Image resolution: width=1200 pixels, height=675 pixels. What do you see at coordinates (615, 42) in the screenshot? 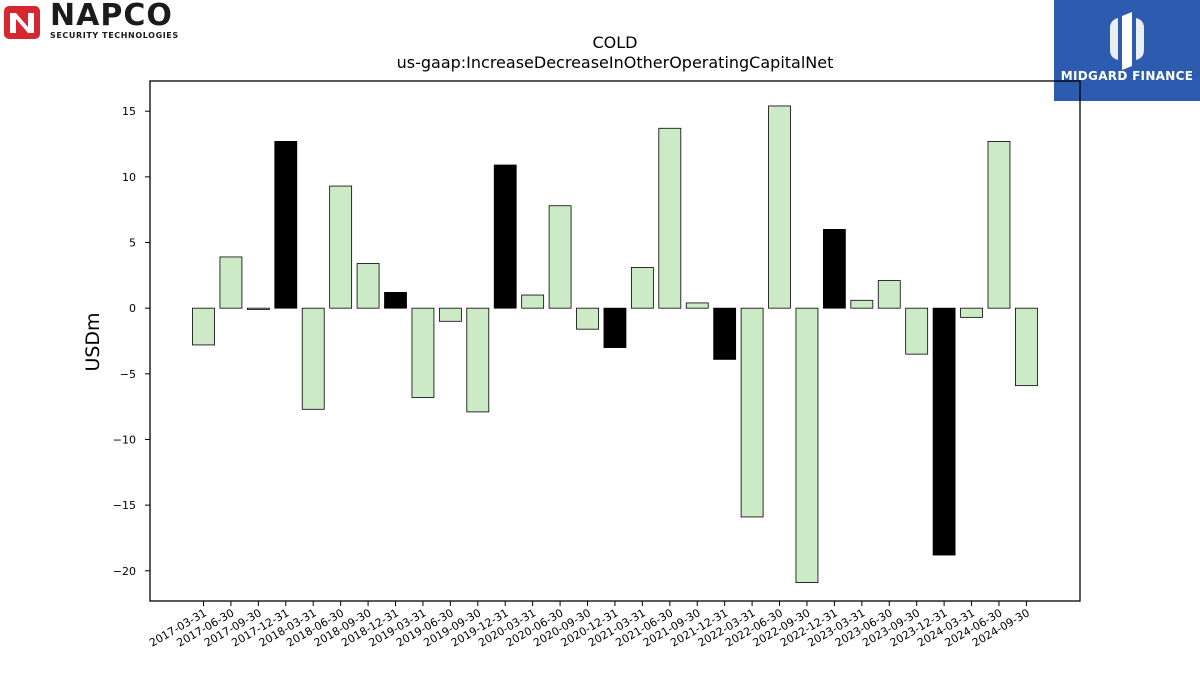
I see `chart-title: COLD` at bounding box center [615, 42].